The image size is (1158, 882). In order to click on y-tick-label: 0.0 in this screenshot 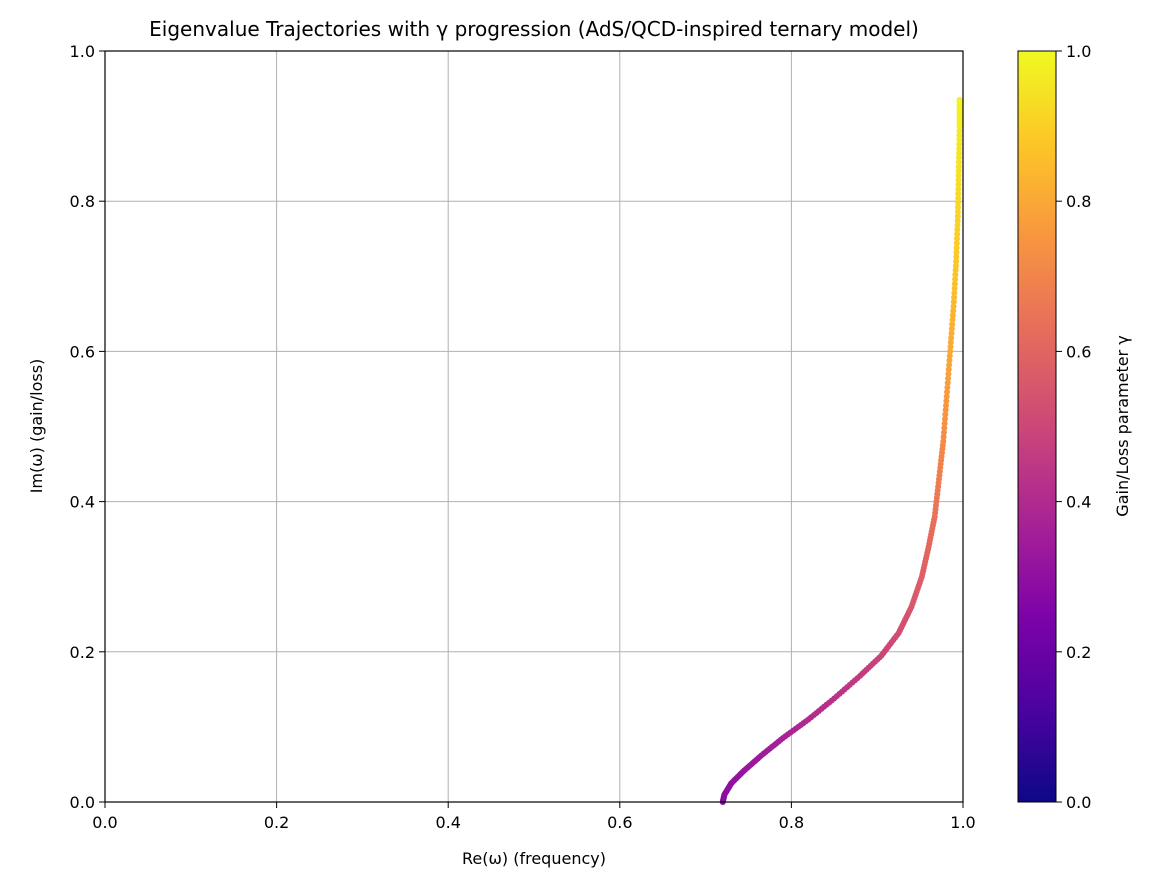, I will do `click(82, 802)`.